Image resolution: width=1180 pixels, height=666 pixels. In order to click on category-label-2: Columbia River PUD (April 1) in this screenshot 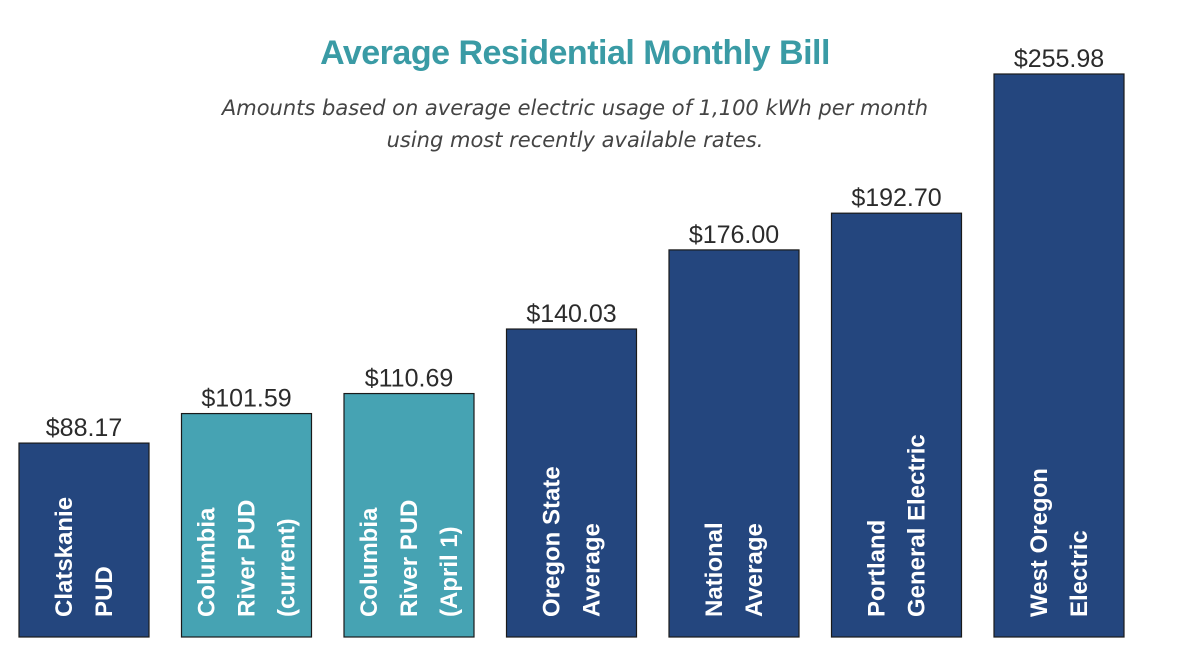, I will do `click(409, 558)`.